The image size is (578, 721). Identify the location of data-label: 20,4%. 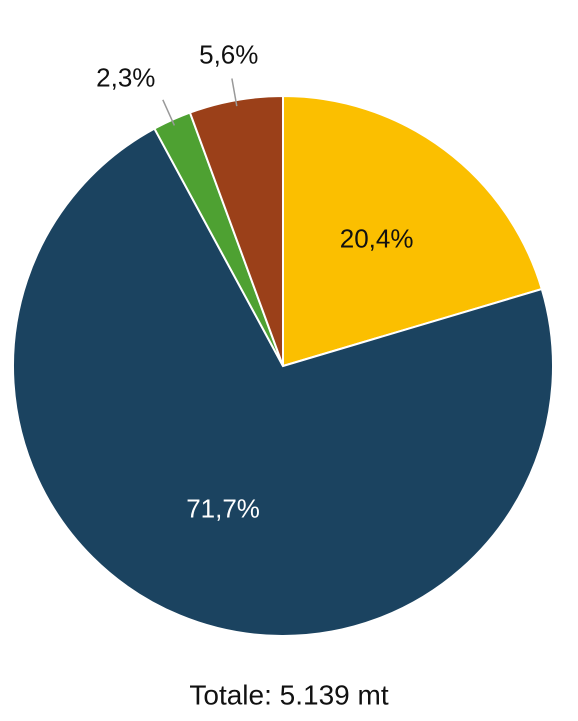
(377, 238).